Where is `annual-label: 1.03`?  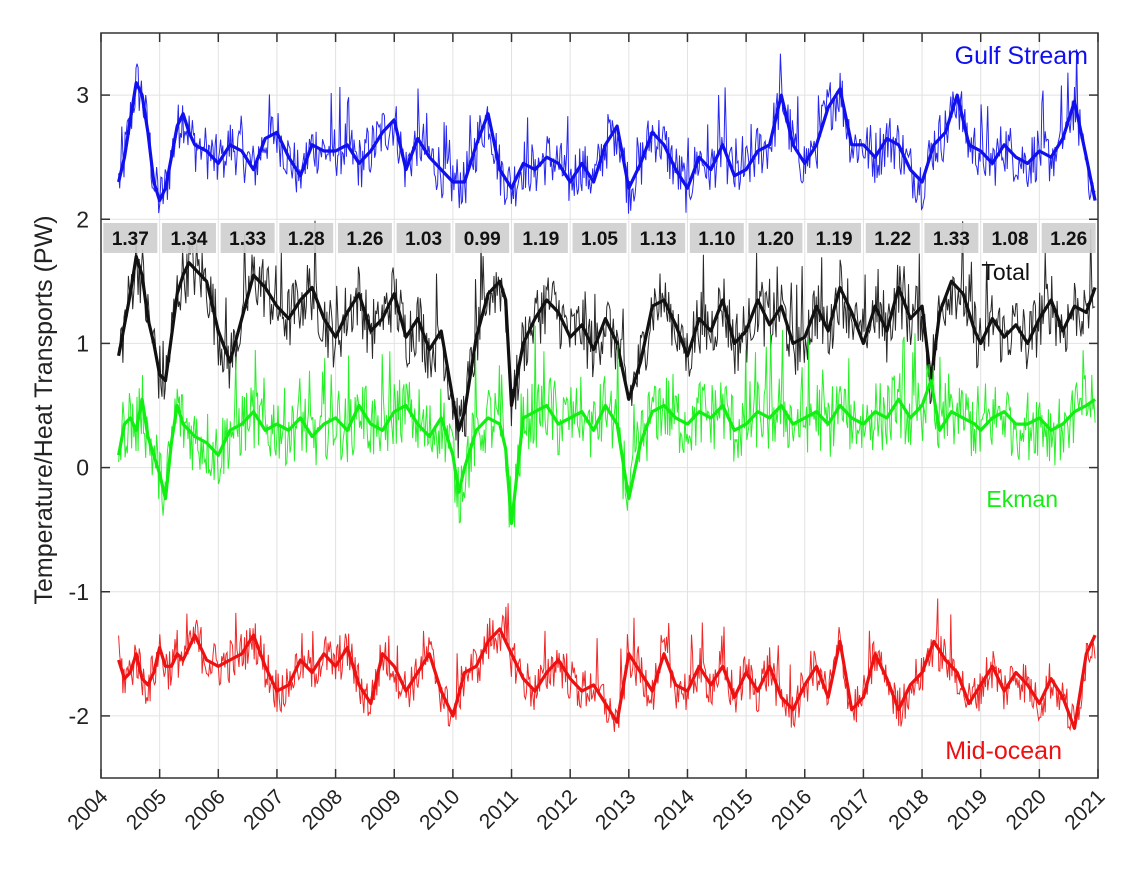 annual-label: 1.03 is located at coordinates (423, 239).